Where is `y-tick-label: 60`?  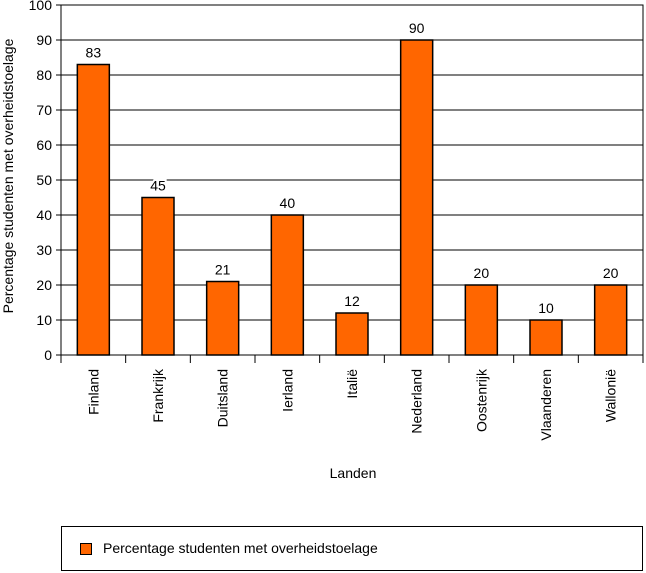 y-tick-label: 60 is located at coordinates (44, 145).